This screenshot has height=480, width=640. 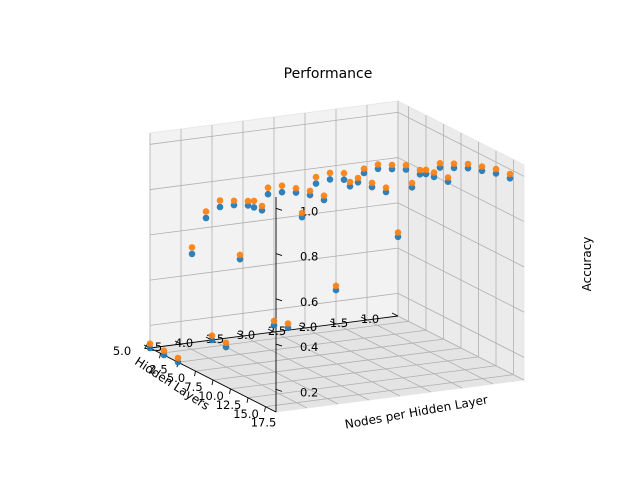 I want to click on y-tick-label: 7.5, so click(x=193, y=387).